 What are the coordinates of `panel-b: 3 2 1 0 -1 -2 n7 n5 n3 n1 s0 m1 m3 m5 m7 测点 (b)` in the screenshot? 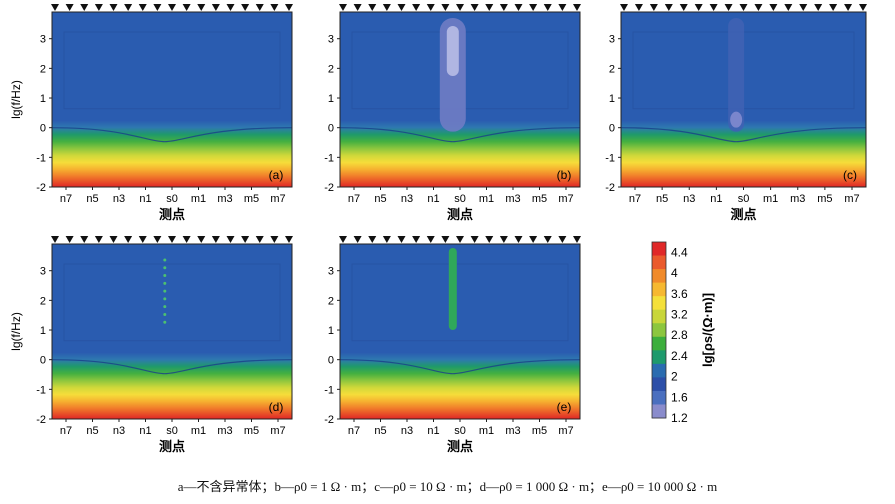 It's located at (452, 113).